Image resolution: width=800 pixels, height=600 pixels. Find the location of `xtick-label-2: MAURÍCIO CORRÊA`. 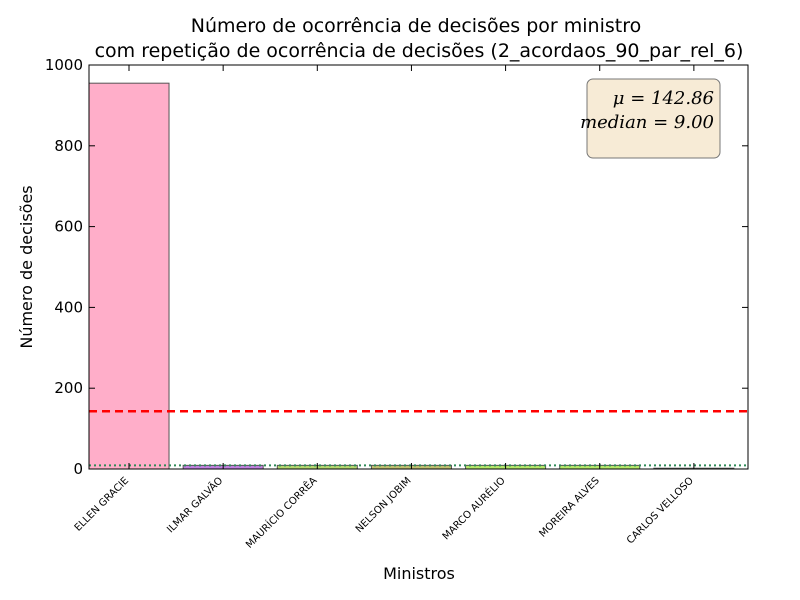

xtick-label-2: MAURÍCIO CORRÊA is located at coordinates (281, 512).